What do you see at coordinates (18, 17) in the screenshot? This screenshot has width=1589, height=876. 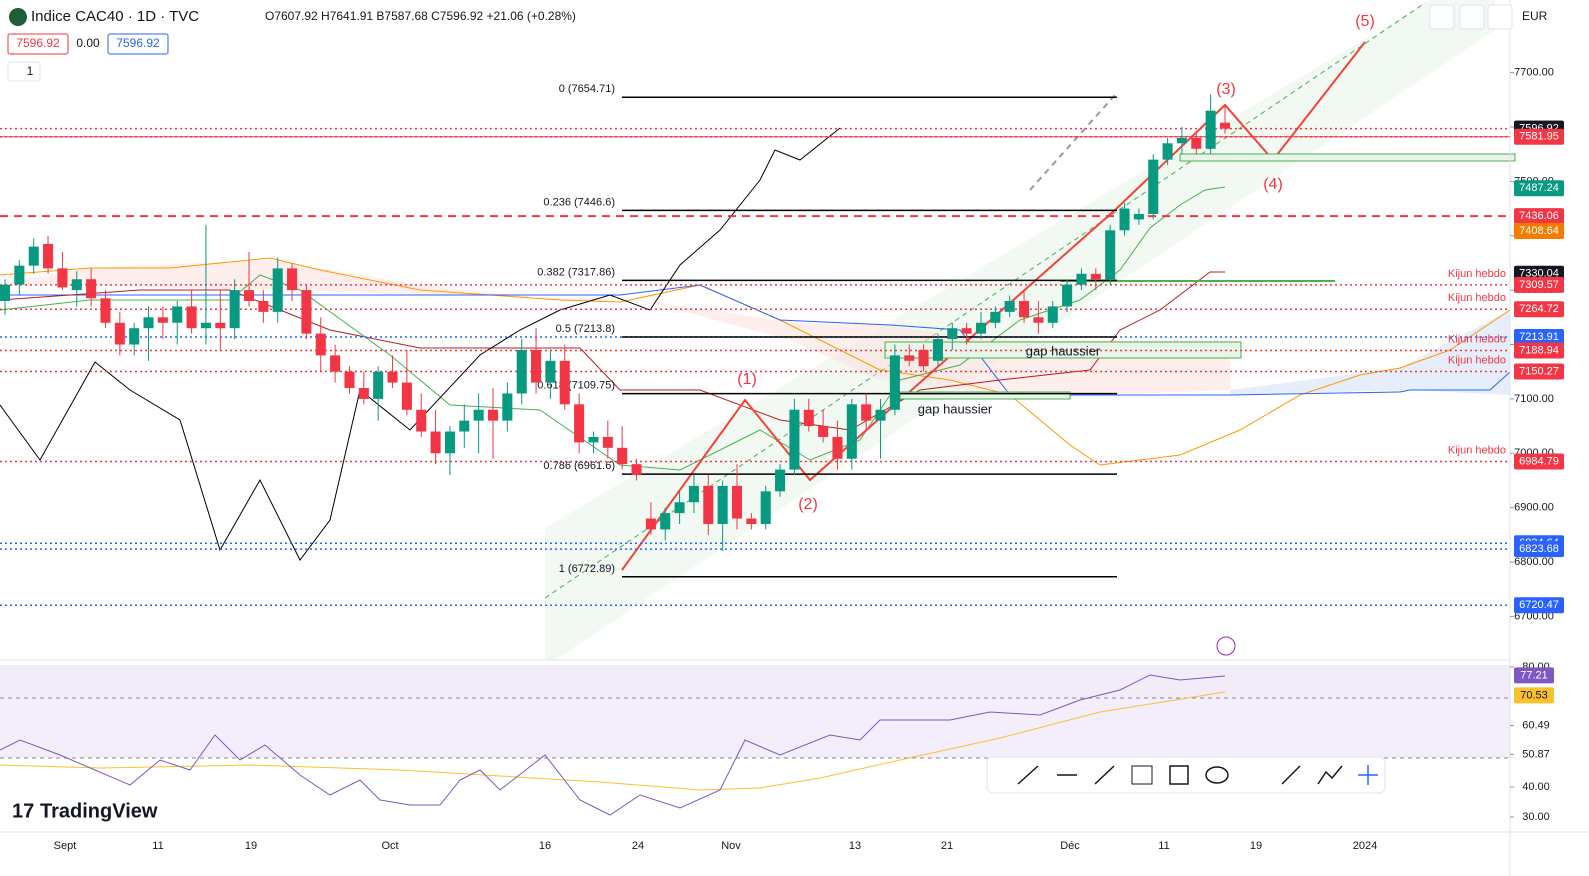 I see `symbol-icon` at bounding box center [18, 17].